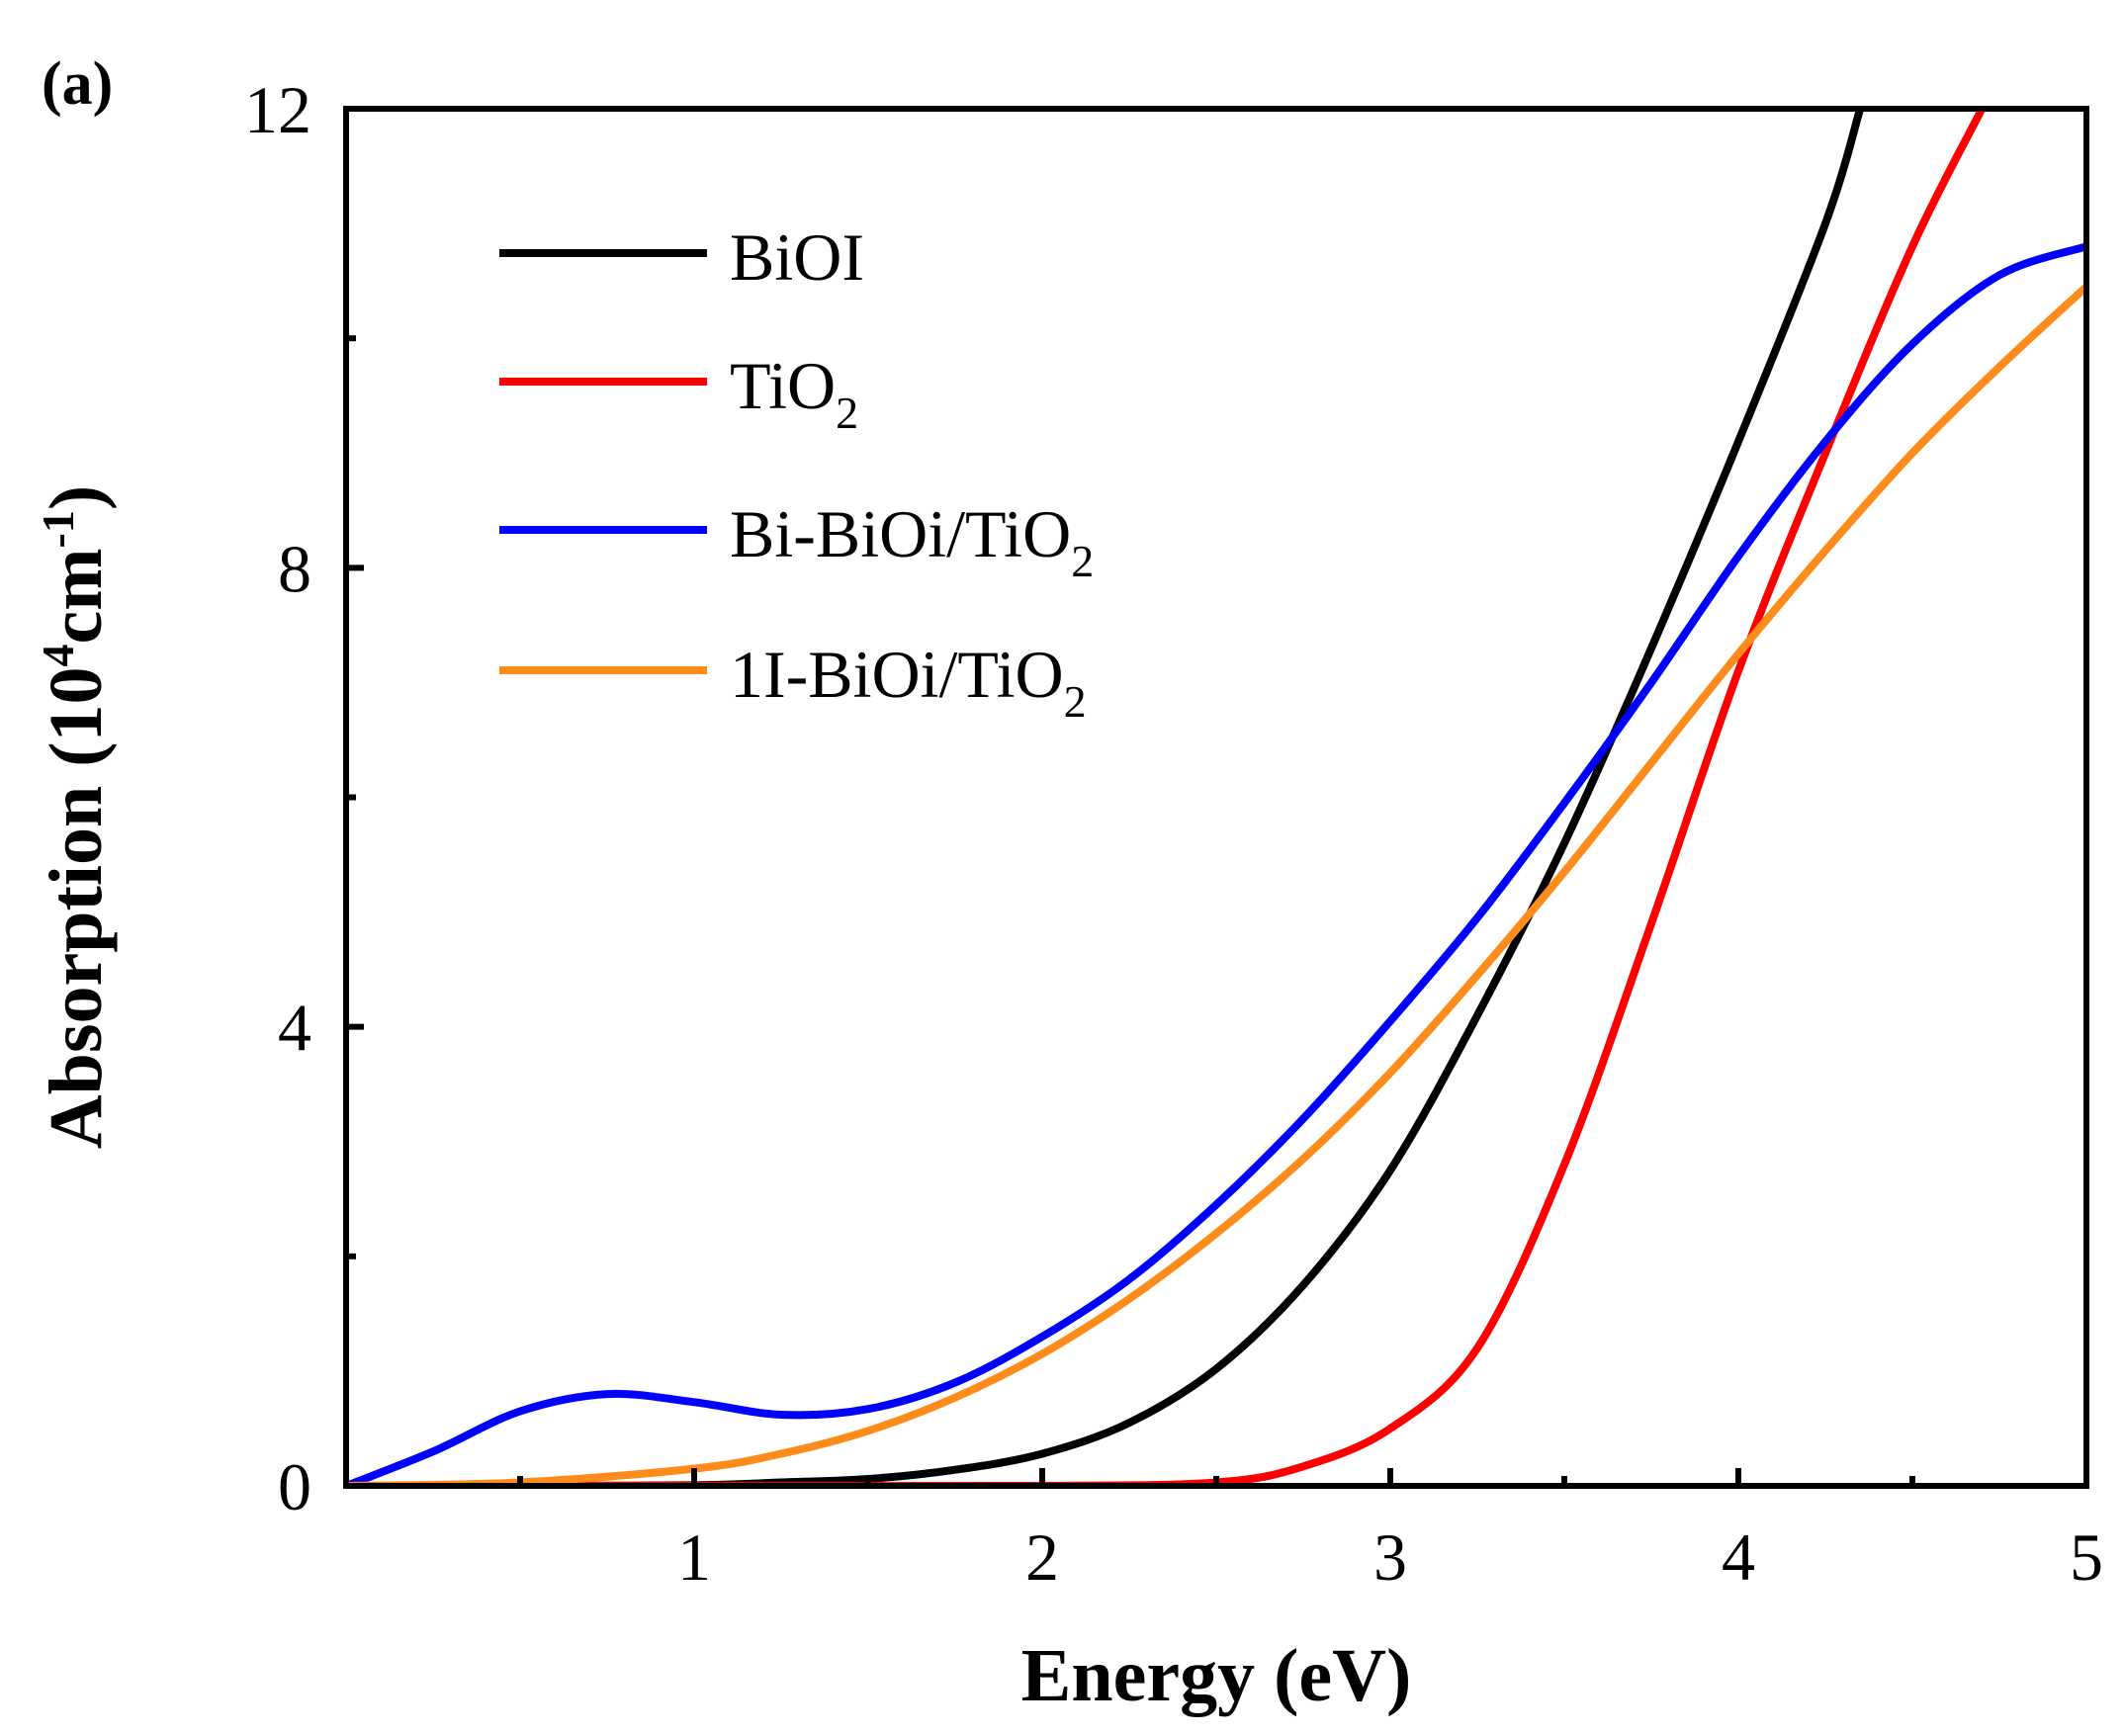 This screenshot has width=2124, height=1736. What do you see at coordinates (694, 1557) in the screenshot?
I see `x-tick-label: 1` at bounding box center [694, 1557].